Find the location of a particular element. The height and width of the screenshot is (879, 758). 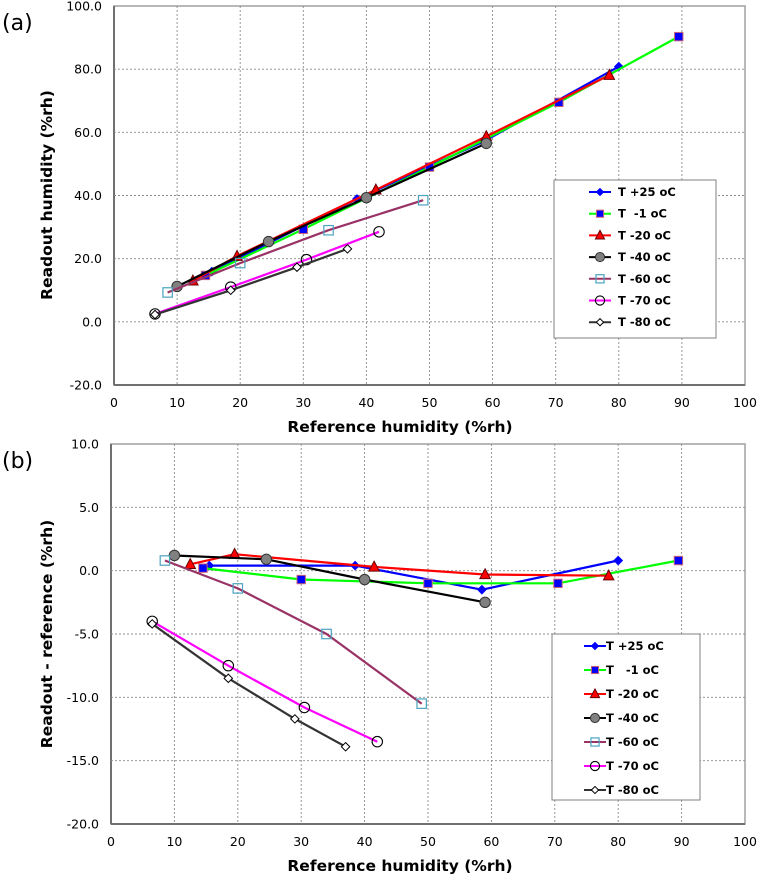

x-tick-label: 20 is located at coordinates (240, 402).